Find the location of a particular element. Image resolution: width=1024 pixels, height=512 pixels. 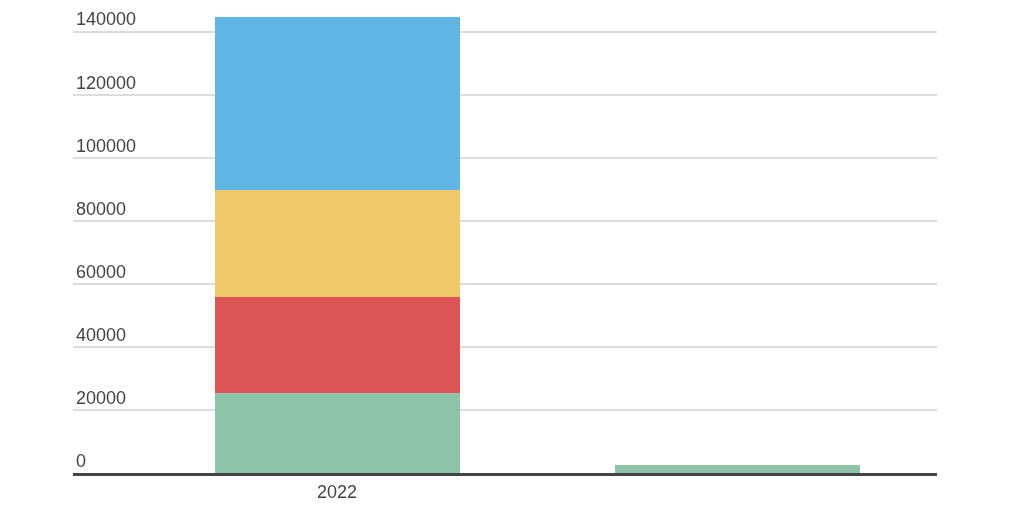

y-tick-label: 120000 is located at coordinates (106, 82).